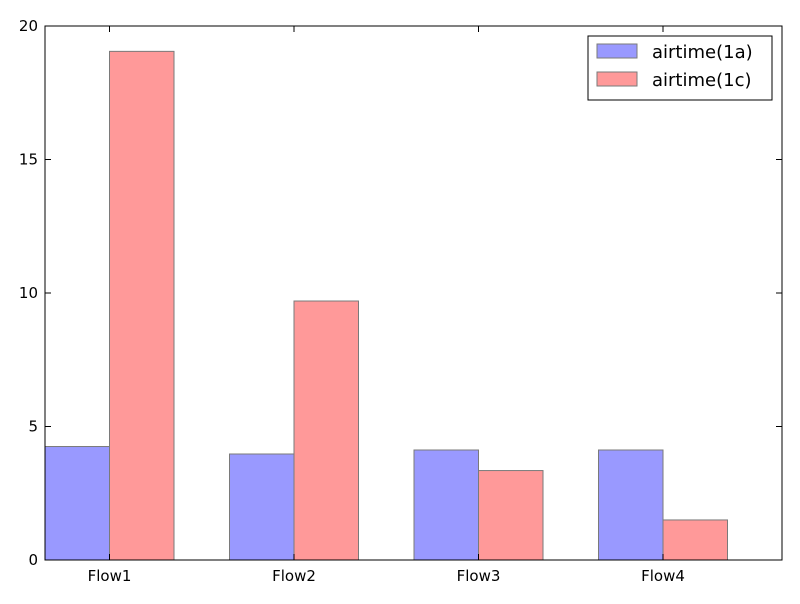 The height and width of the screenshot is (604, 800). What do you see at coordinates (680, 68) in the screenshot?
I see `legend: airtime(1a) airtime(1c)` at bounding box center [680, 68].